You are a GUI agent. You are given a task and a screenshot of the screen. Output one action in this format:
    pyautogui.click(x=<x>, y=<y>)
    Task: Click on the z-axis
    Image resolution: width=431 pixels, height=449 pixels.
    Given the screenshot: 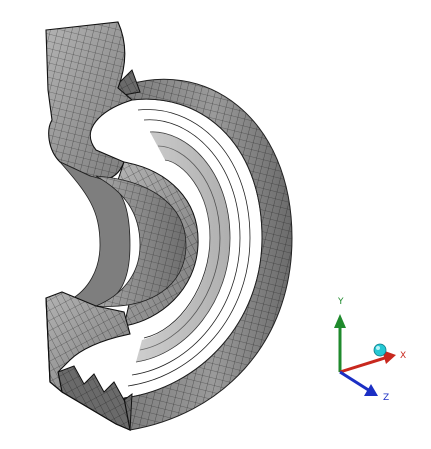 What is the action you would take?
    pyautogui.click(x=355, y=381)
    